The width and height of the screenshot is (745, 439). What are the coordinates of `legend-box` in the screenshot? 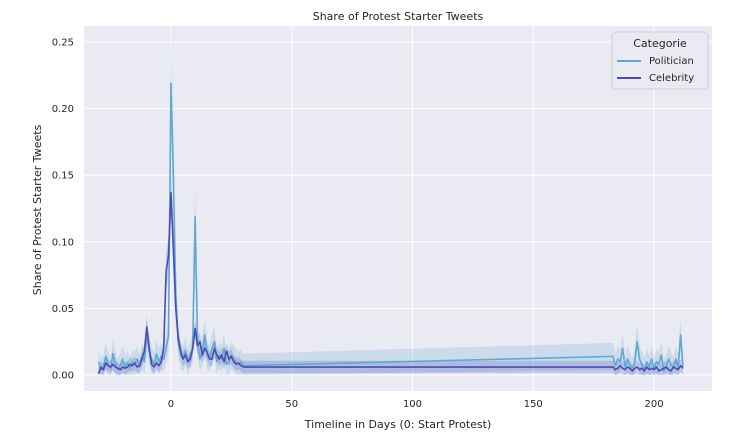 It's located at (660, 60).